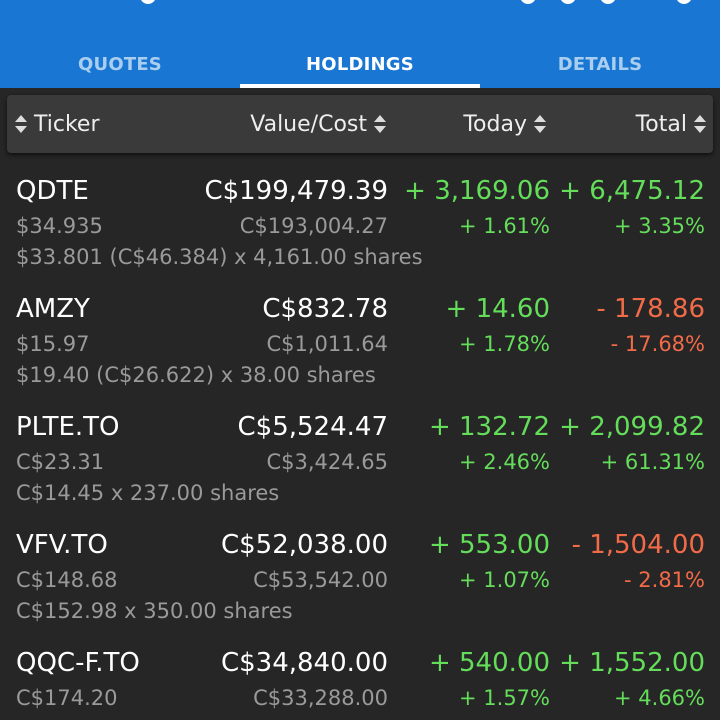 Image resolution: width=720 pixels, height=720 pixels. What do you see at coordinates (489, 427) in the screenshot?
I see `today-change: + 132.72` at bounding box center [489, 427].